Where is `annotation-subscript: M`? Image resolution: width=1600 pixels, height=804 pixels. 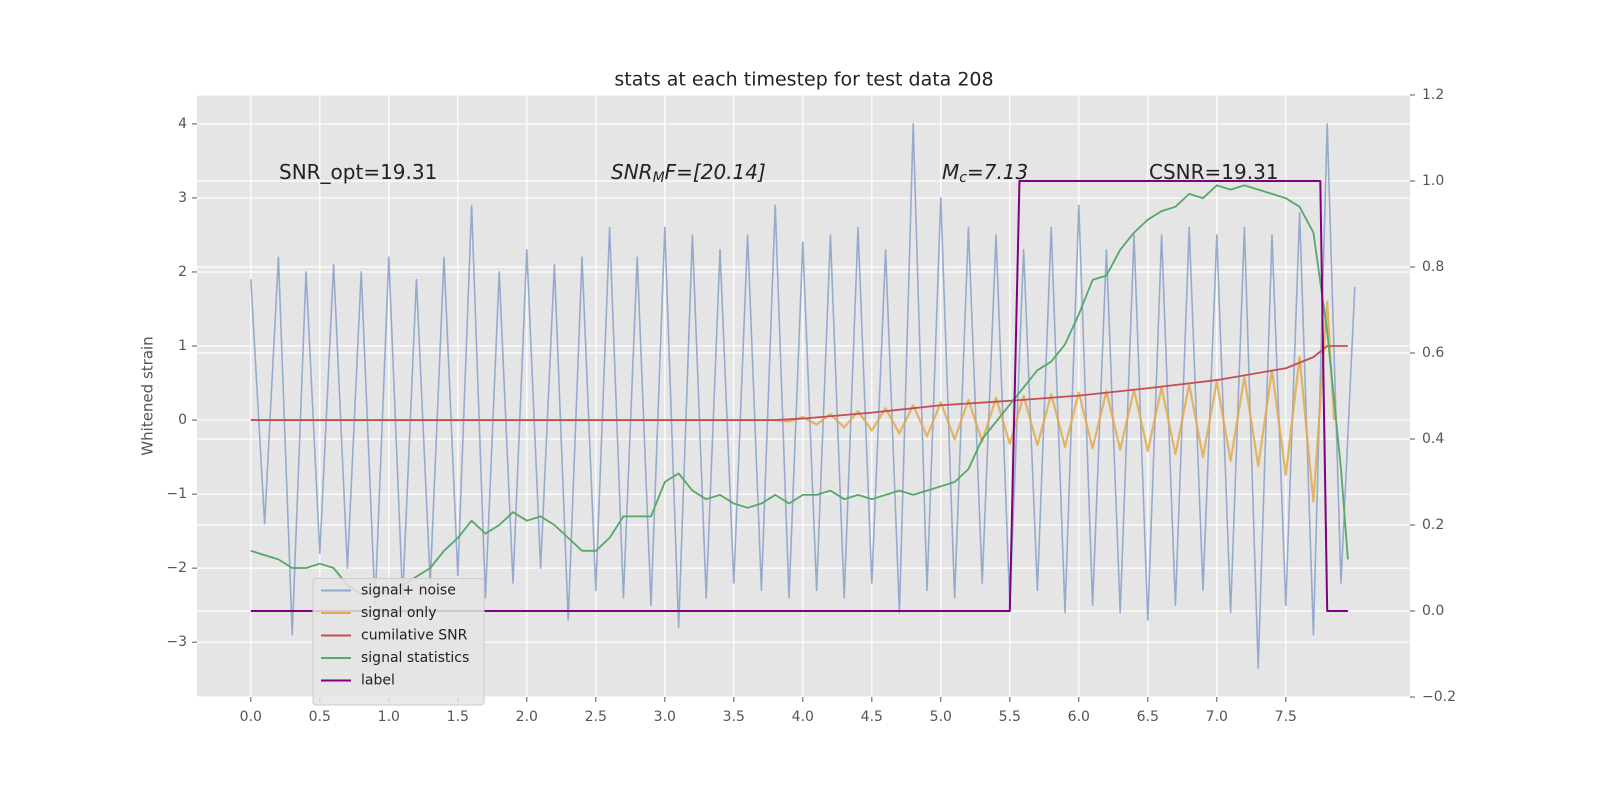
annotation-subscript: M is located at coordinates (659, 178).